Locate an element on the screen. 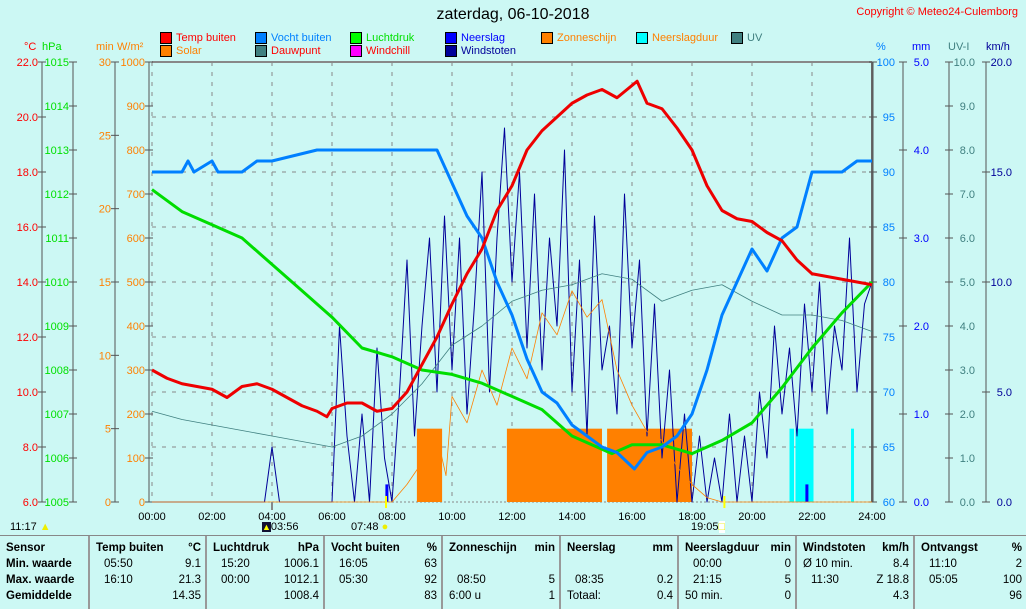 The image size is (1026, 609). stats-column: Neerslag mm 08:35 0.2 Totaal: 0.4 is located at coordinates (618, 572).